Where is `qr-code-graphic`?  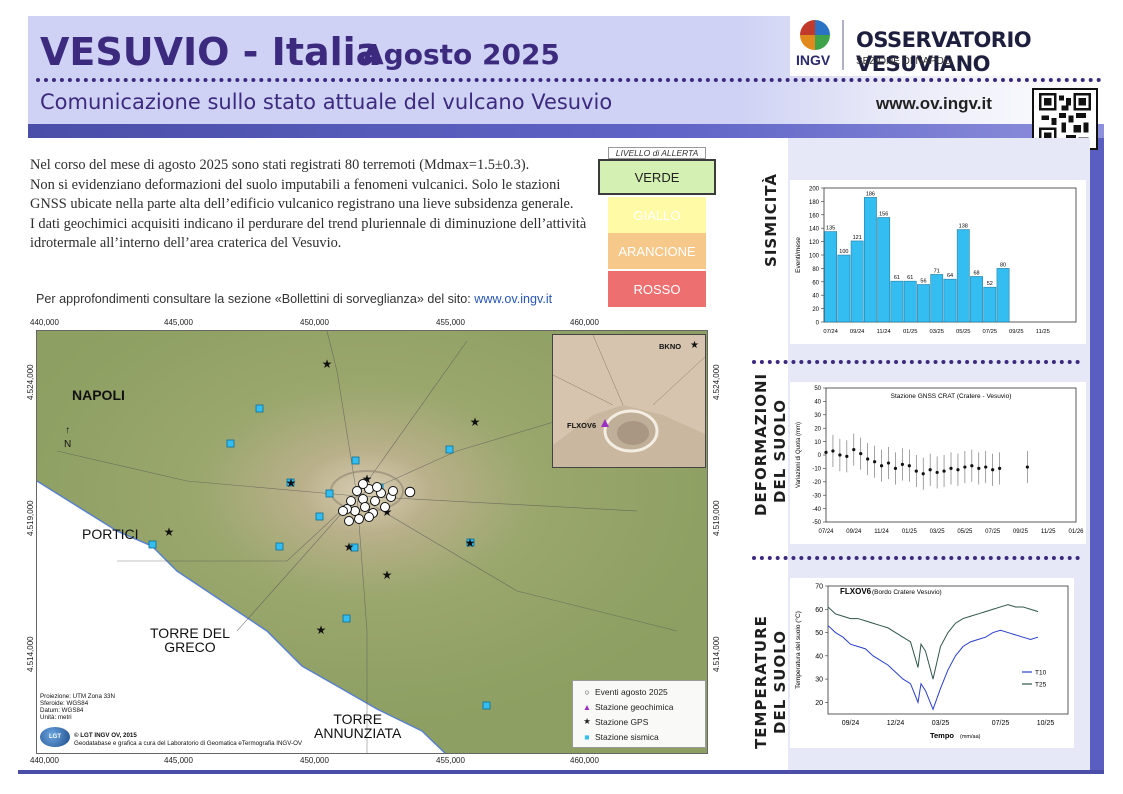
qr-code-graphic is located at coordinates (1065, 119).